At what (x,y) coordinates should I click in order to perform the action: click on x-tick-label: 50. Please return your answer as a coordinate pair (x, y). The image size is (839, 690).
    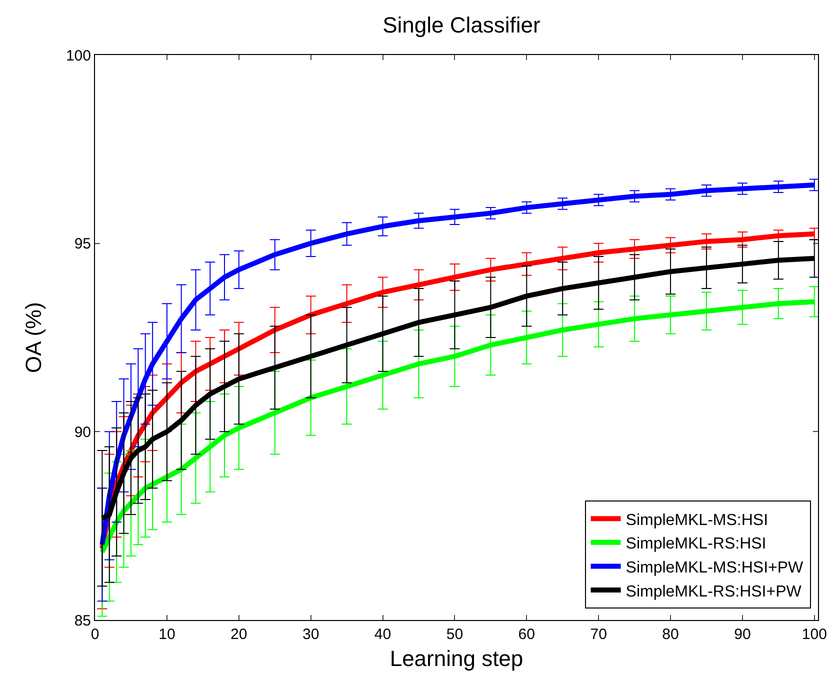
    Looking at the image, I should click on (455, 634).